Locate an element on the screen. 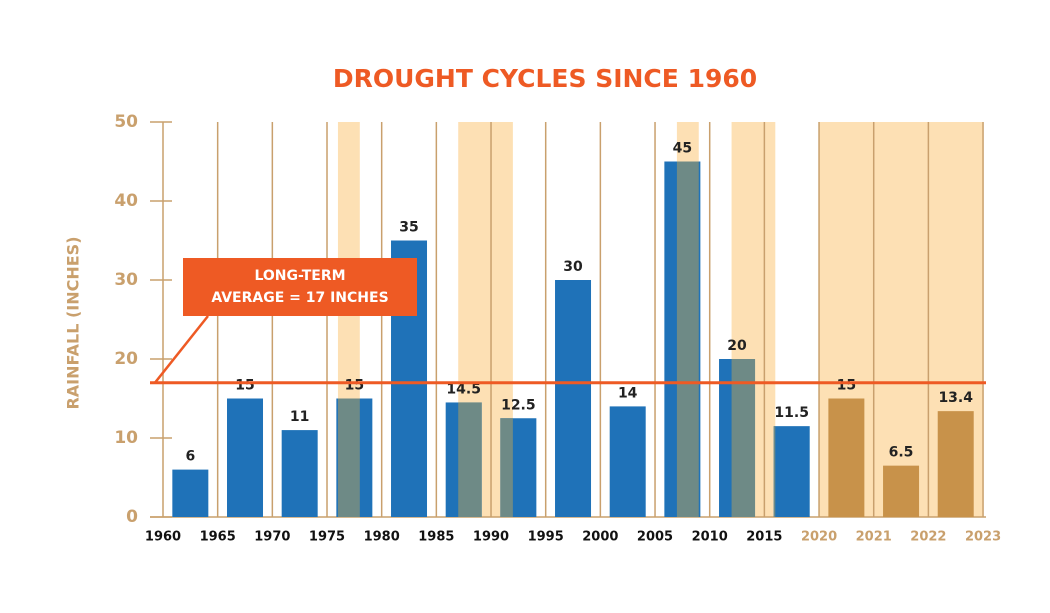 This screenshot has height=613, width=1050. annotation-text: LONG-TERM is located at coordinates (299, 276).